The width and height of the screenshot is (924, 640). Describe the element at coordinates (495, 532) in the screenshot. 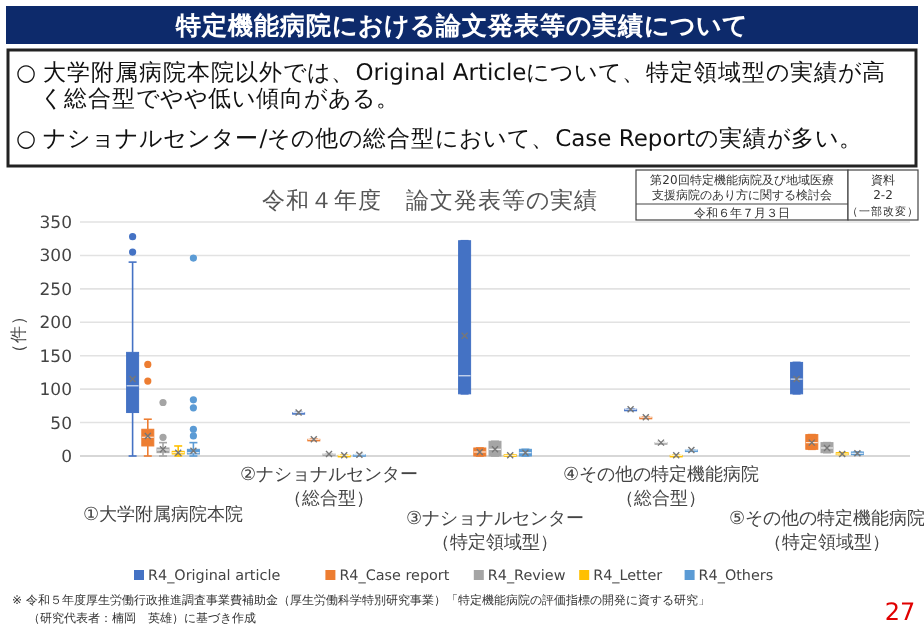

I see `x-tick-label: ③ナショナルセンター（特定領域型）` at that location.